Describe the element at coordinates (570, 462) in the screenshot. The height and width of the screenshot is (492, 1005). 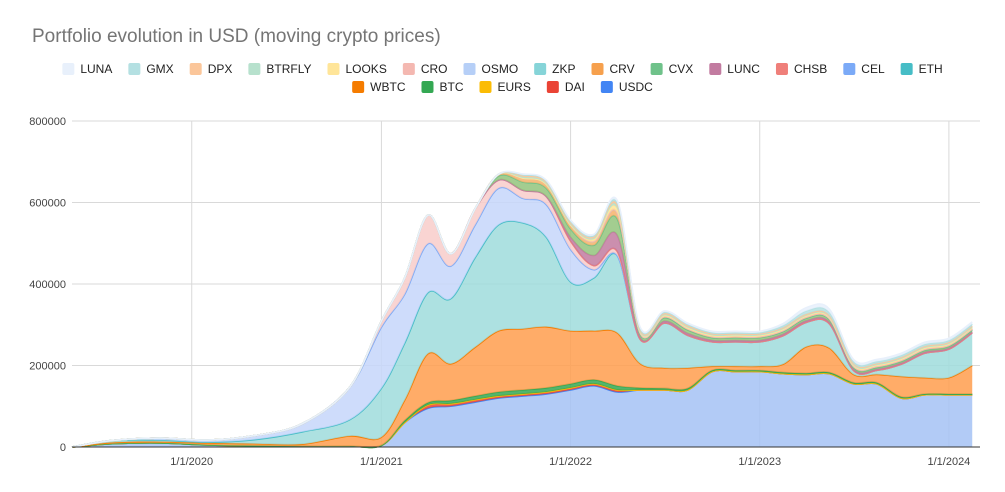
I see `x-tick-label: 1/1/2022` at that location.